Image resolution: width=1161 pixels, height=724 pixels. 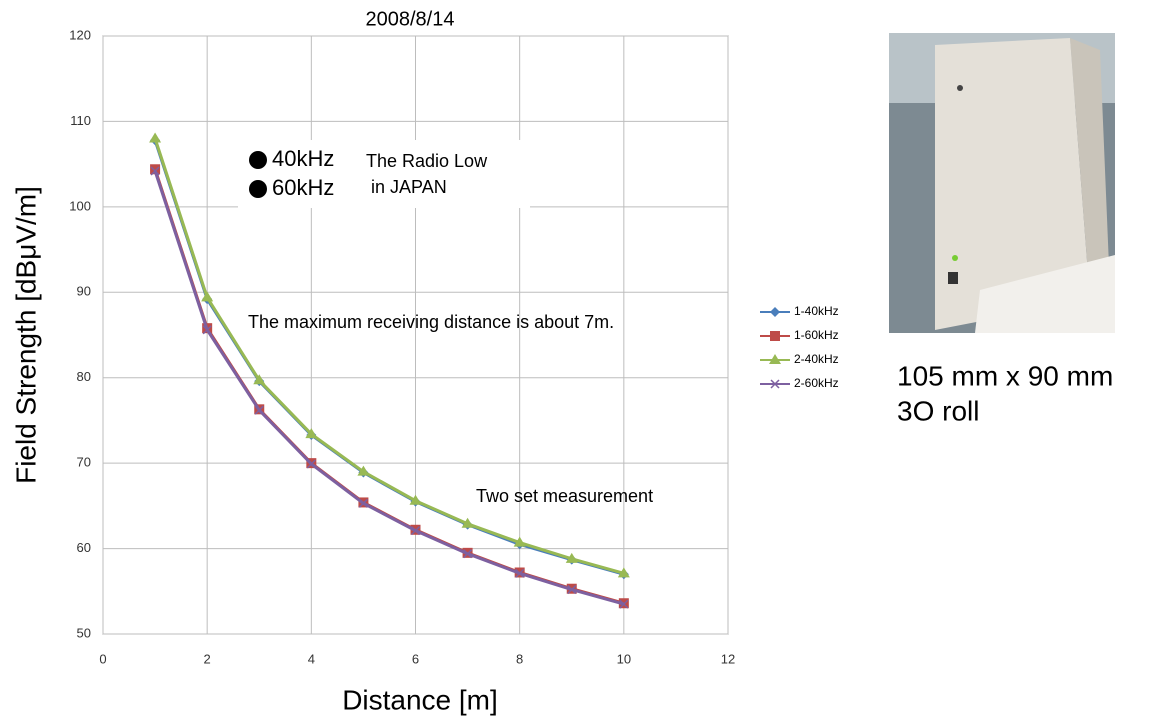 I want to click on x-axis-label: Distance [m], so click(x=420, y=699).